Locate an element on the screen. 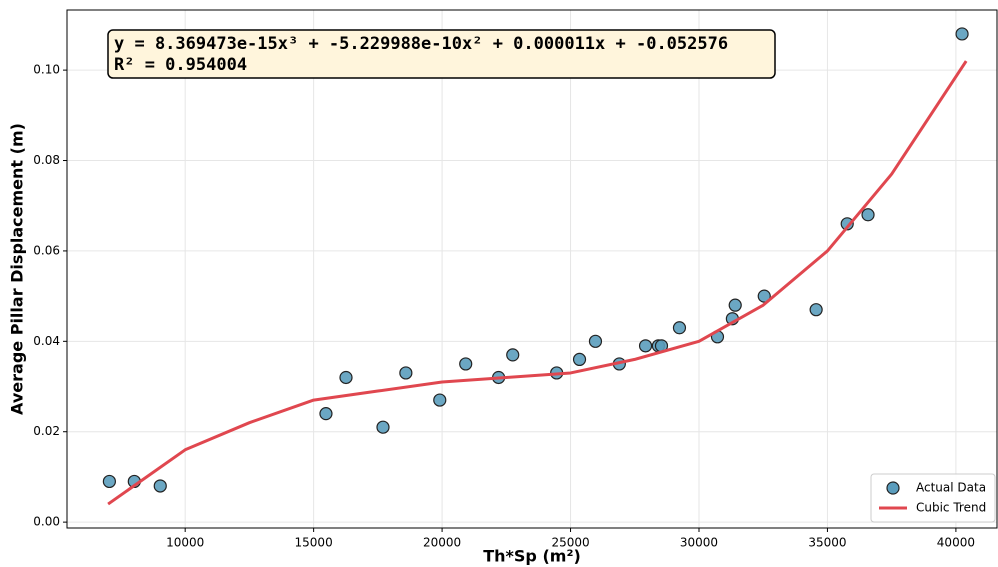  y-tick-label: 0.08 is located at coordinates (46, 160).